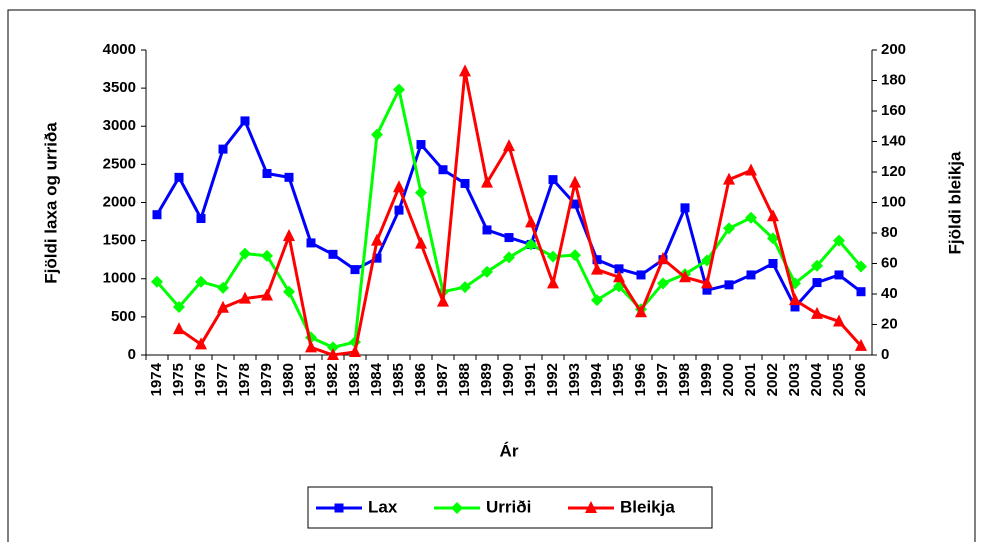  What do you see at coordinates (889, 323) in the screenshot?
I see `y2-tick-label: 20` at bounding box center [889, 323].